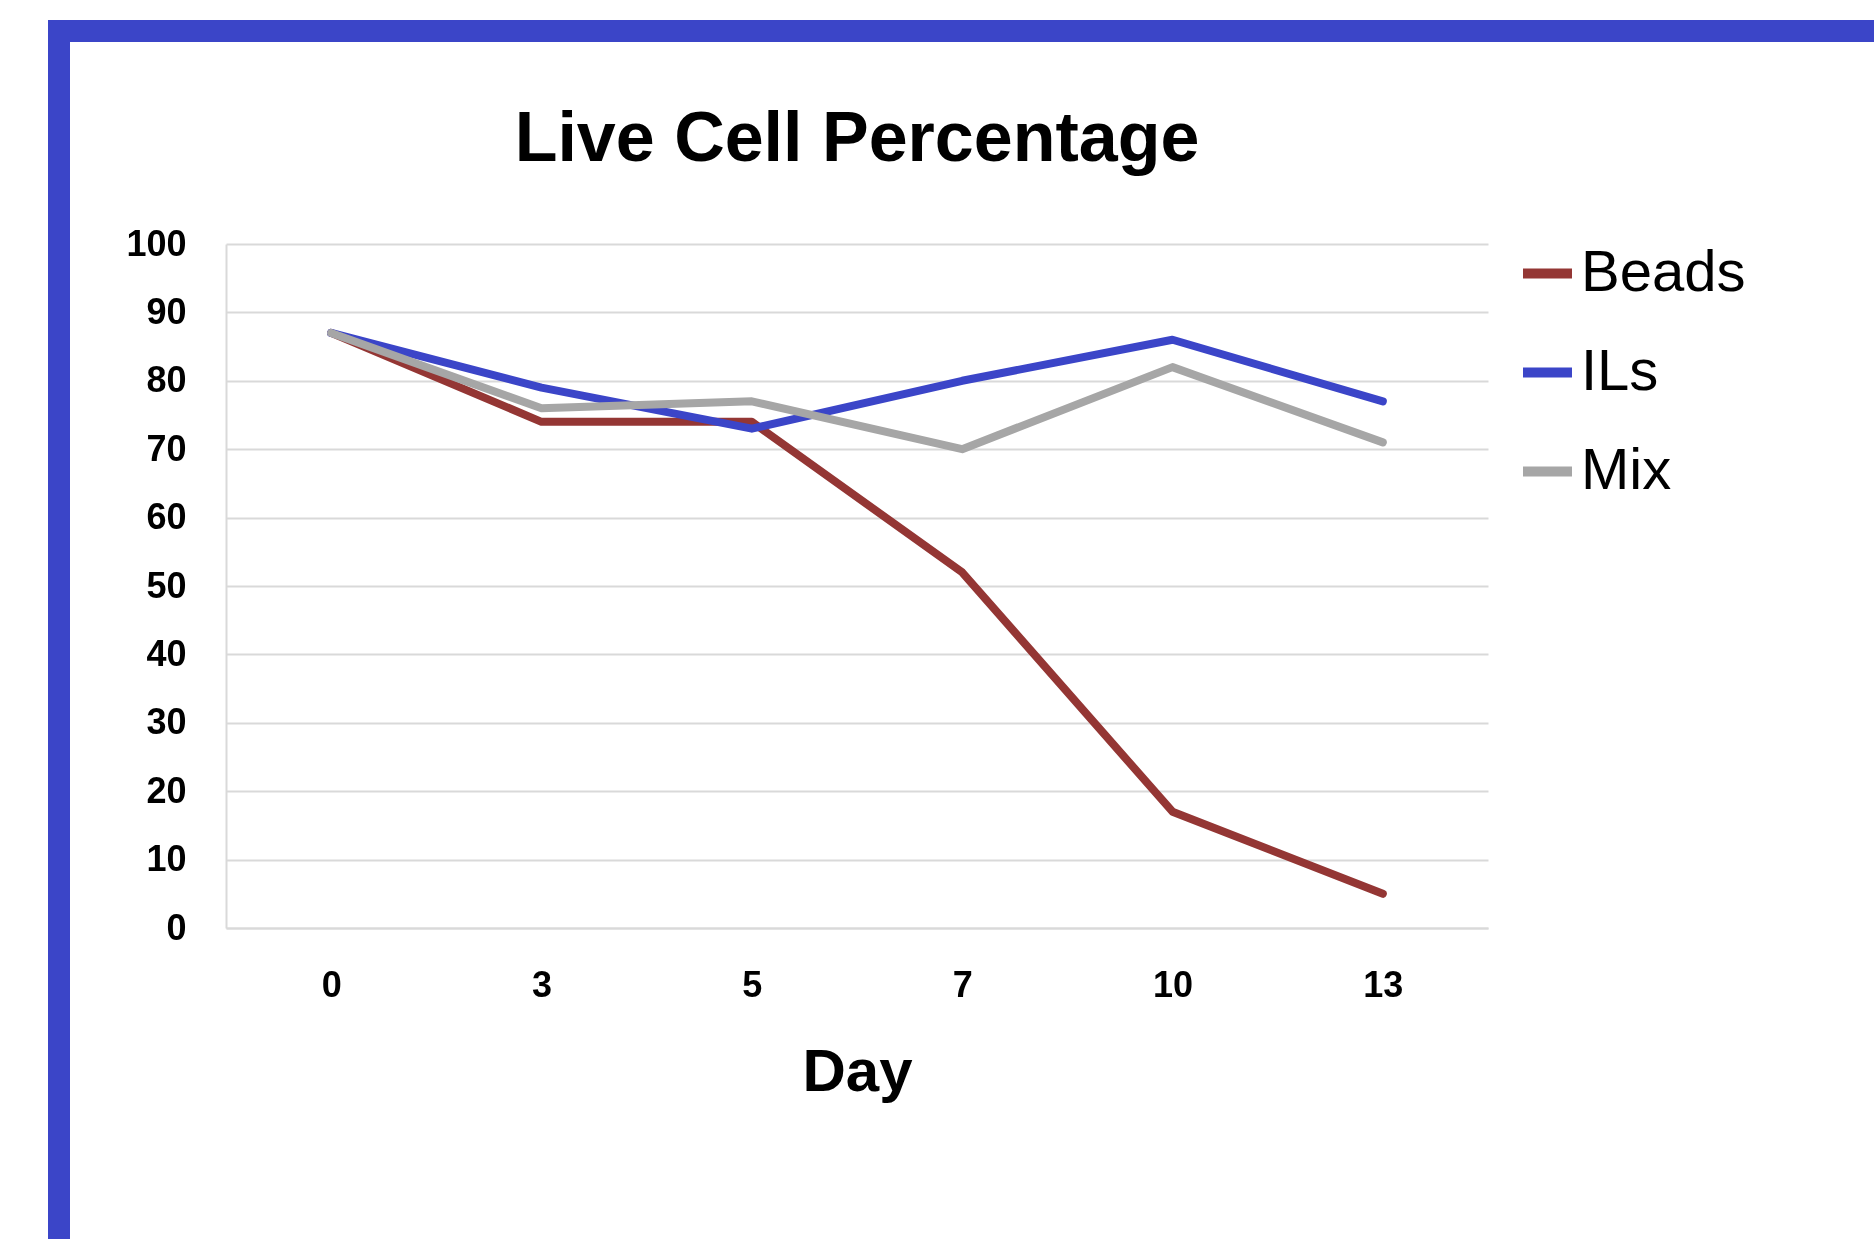 Image resolution: width=1874 pixels, height=1239 pixels. Describe the element at coordinates (331, 984) in the screenshot. I see `x-tick-label: 0` at that location.